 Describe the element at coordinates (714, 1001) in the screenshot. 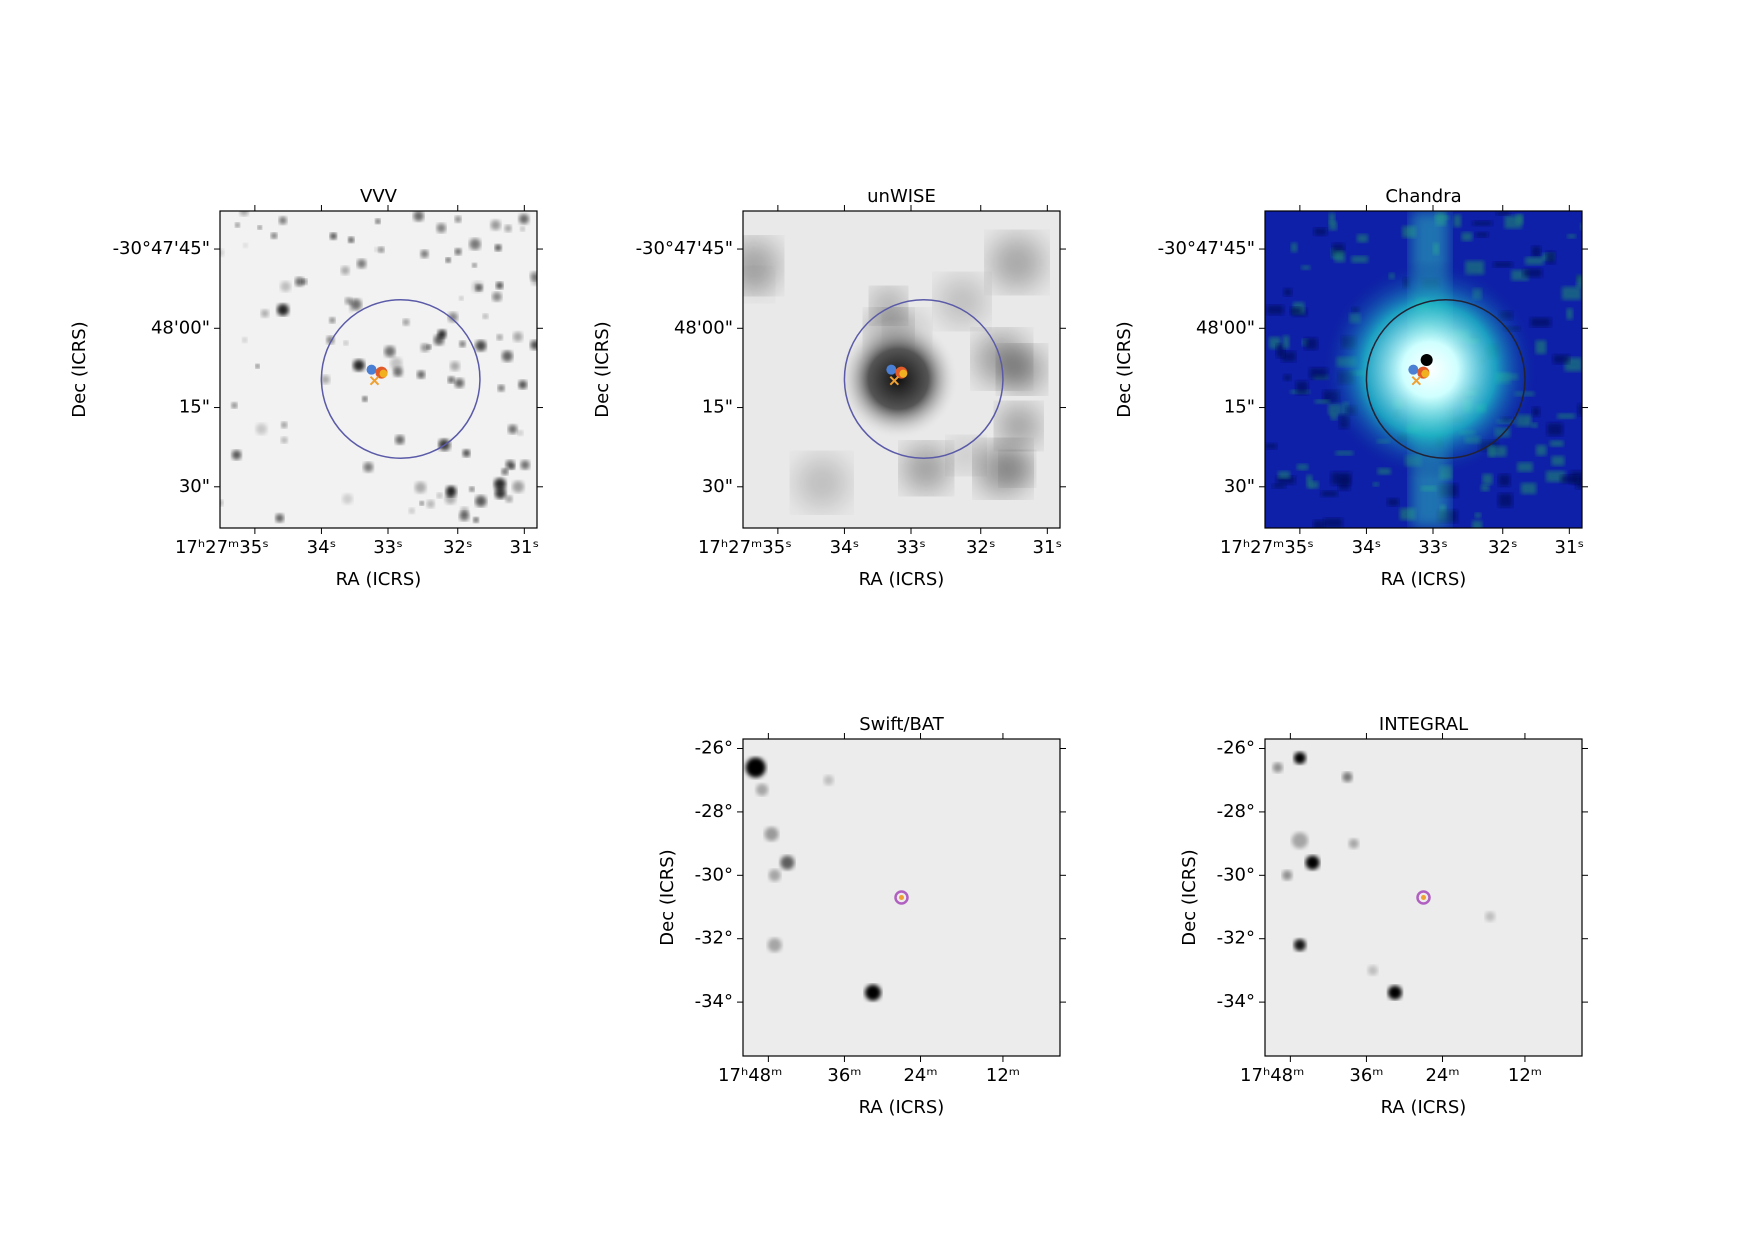

I see `y-tick-label: -34°` at that location.